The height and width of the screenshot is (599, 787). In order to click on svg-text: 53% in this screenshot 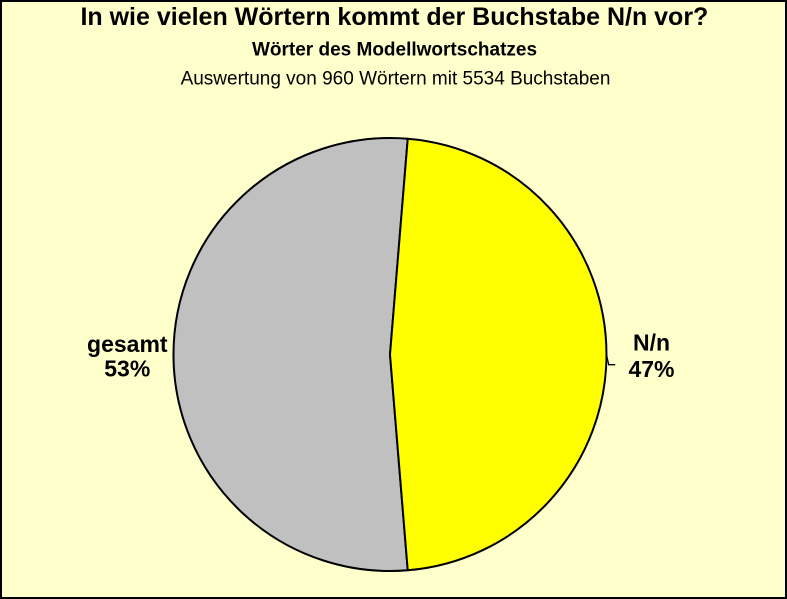, I will do `click(127, 369)`.